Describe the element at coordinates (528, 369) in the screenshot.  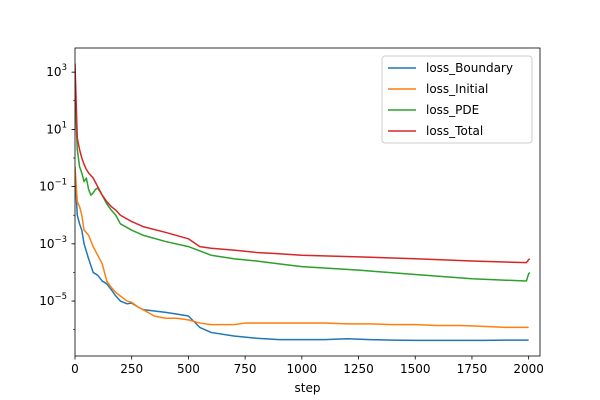
I see `x-tick-label: 2000` at that location.